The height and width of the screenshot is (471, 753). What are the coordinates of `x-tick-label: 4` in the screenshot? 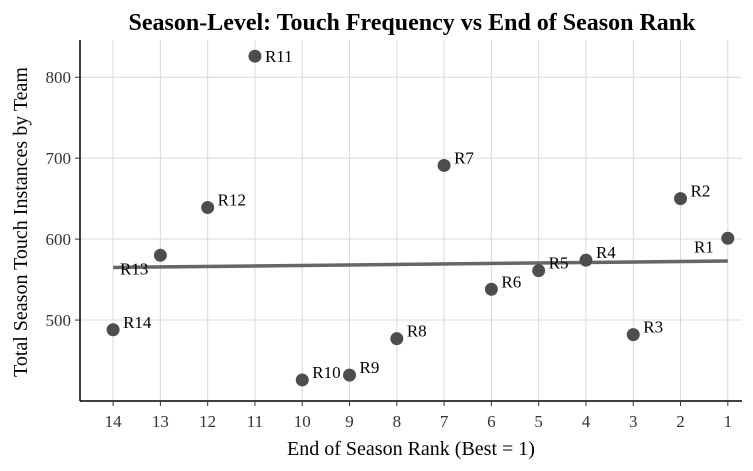 It's located at (586, 421).